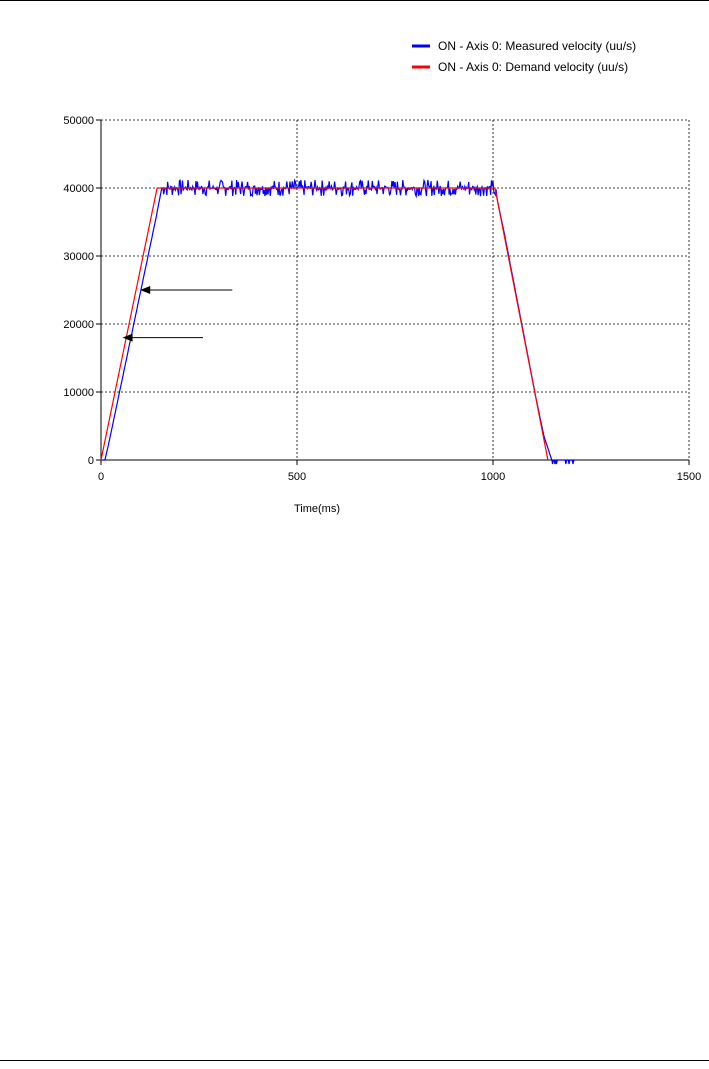 This screenshot has width=709, height=1069. Describe the element at coordinates (533, 67) in the screenshot. I see `legend-label-demand: ON - Axis 0: Demand velocity (uu/s)` at that location.